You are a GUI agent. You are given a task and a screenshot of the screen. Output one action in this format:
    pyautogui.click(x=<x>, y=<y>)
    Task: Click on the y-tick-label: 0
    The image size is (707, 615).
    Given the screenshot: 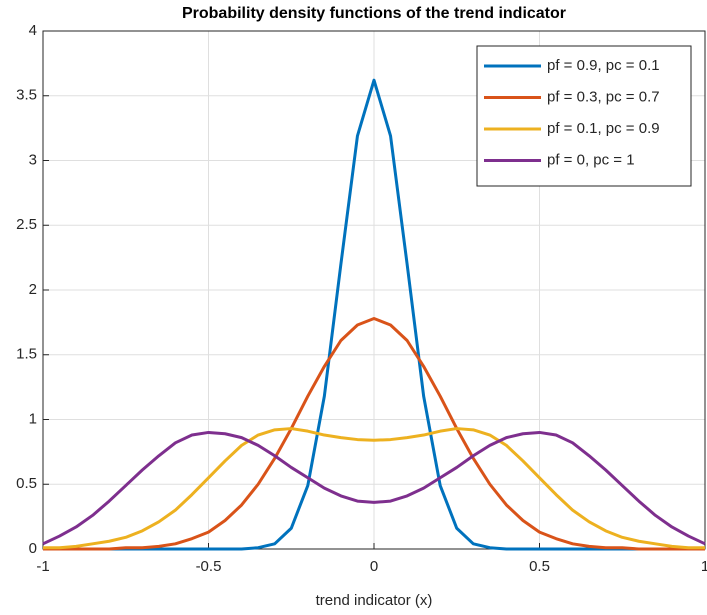 What is the action you would take?
    pyautogui.click(x=33, y=548)
    